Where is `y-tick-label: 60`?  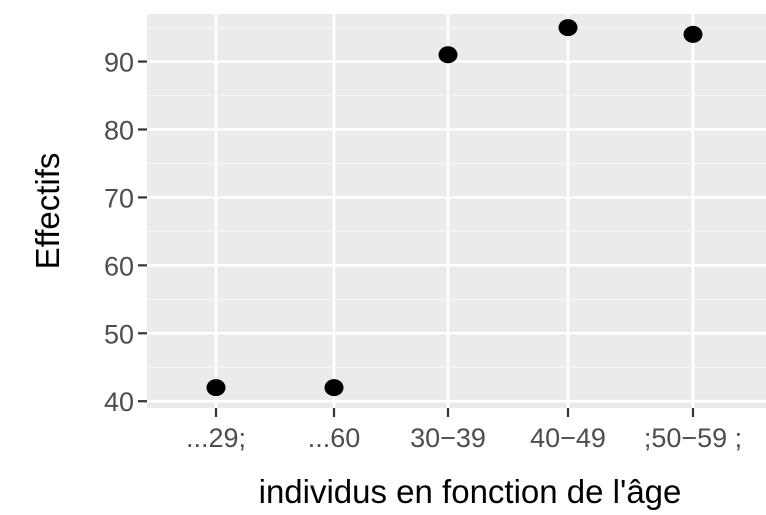
y-tick-label: 60 is located at coordinates (119, 266).